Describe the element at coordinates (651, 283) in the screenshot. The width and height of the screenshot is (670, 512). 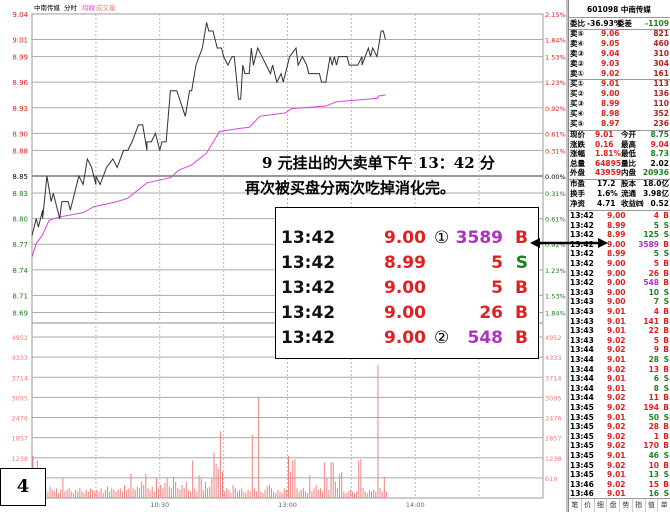
I see `tick-volume: 548` at that location.